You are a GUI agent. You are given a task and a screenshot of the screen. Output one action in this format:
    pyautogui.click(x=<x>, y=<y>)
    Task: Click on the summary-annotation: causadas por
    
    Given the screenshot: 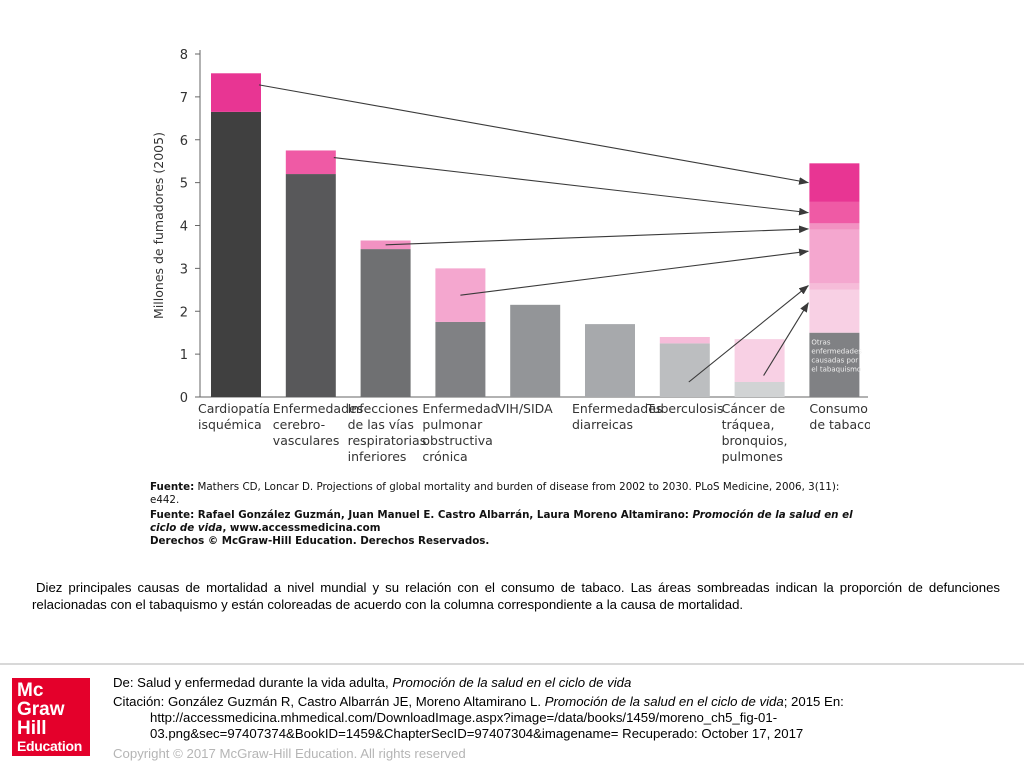 What is the action you would take?
    pyautogui.click(x=834, y=361)
    